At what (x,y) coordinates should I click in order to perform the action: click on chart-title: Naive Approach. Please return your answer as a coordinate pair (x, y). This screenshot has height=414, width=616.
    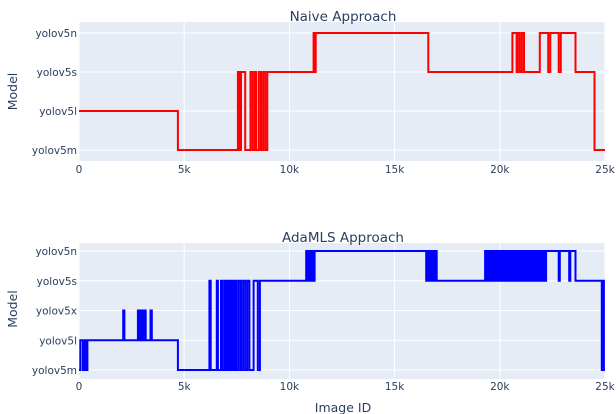
    Looking at the image, I should click on (343, 17).